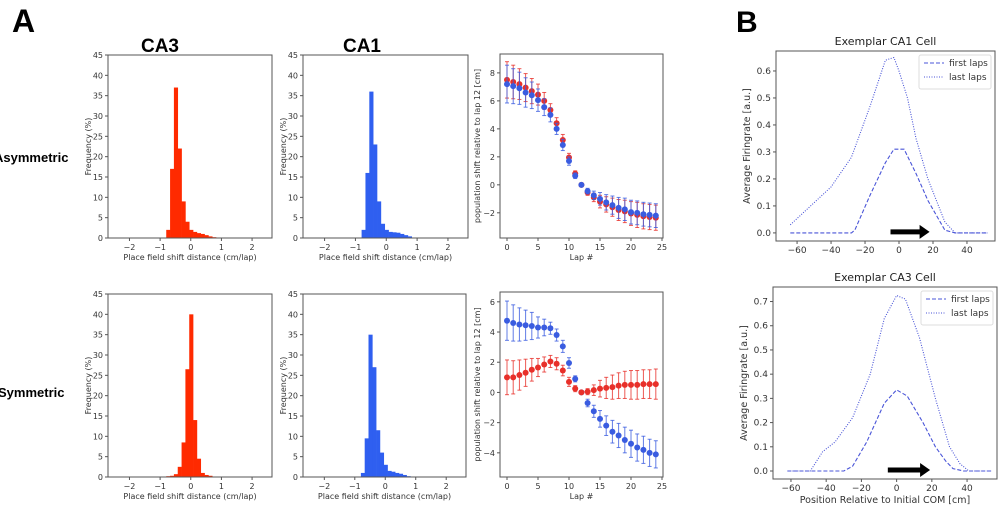  I want to click on y-tick-label: −2, so click(489, 213).